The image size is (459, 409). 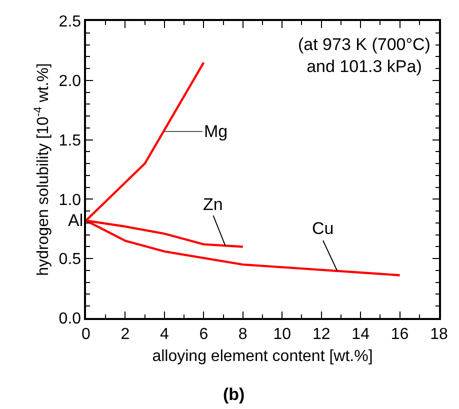 What do you see at coordinates (216, 131) in the screenshot?
I see `annotation: Mg` at bounding box center [216, 131].